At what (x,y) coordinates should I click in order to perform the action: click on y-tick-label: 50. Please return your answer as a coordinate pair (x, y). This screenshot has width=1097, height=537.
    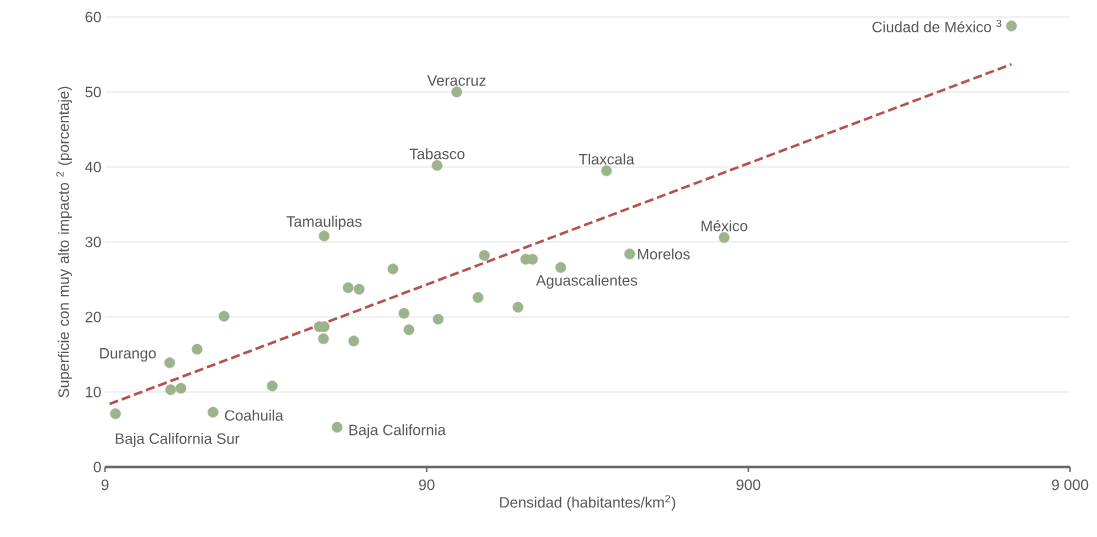
    Looking at the image, I should click on (93, 92).